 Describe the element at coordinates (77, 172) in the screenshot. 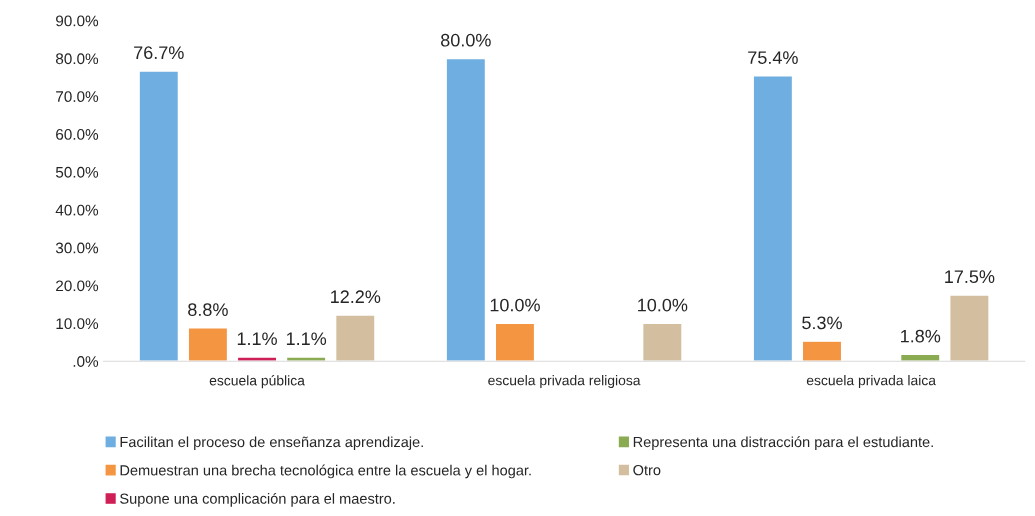

I see `y-tick-label: 50.0%` at that location.